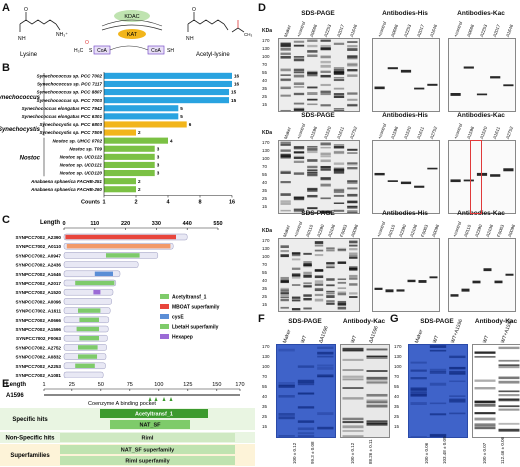 The width and height of the screenshot is (520, 467). I want to click on gel-title: SDS-PAGE, so click(318, 115).